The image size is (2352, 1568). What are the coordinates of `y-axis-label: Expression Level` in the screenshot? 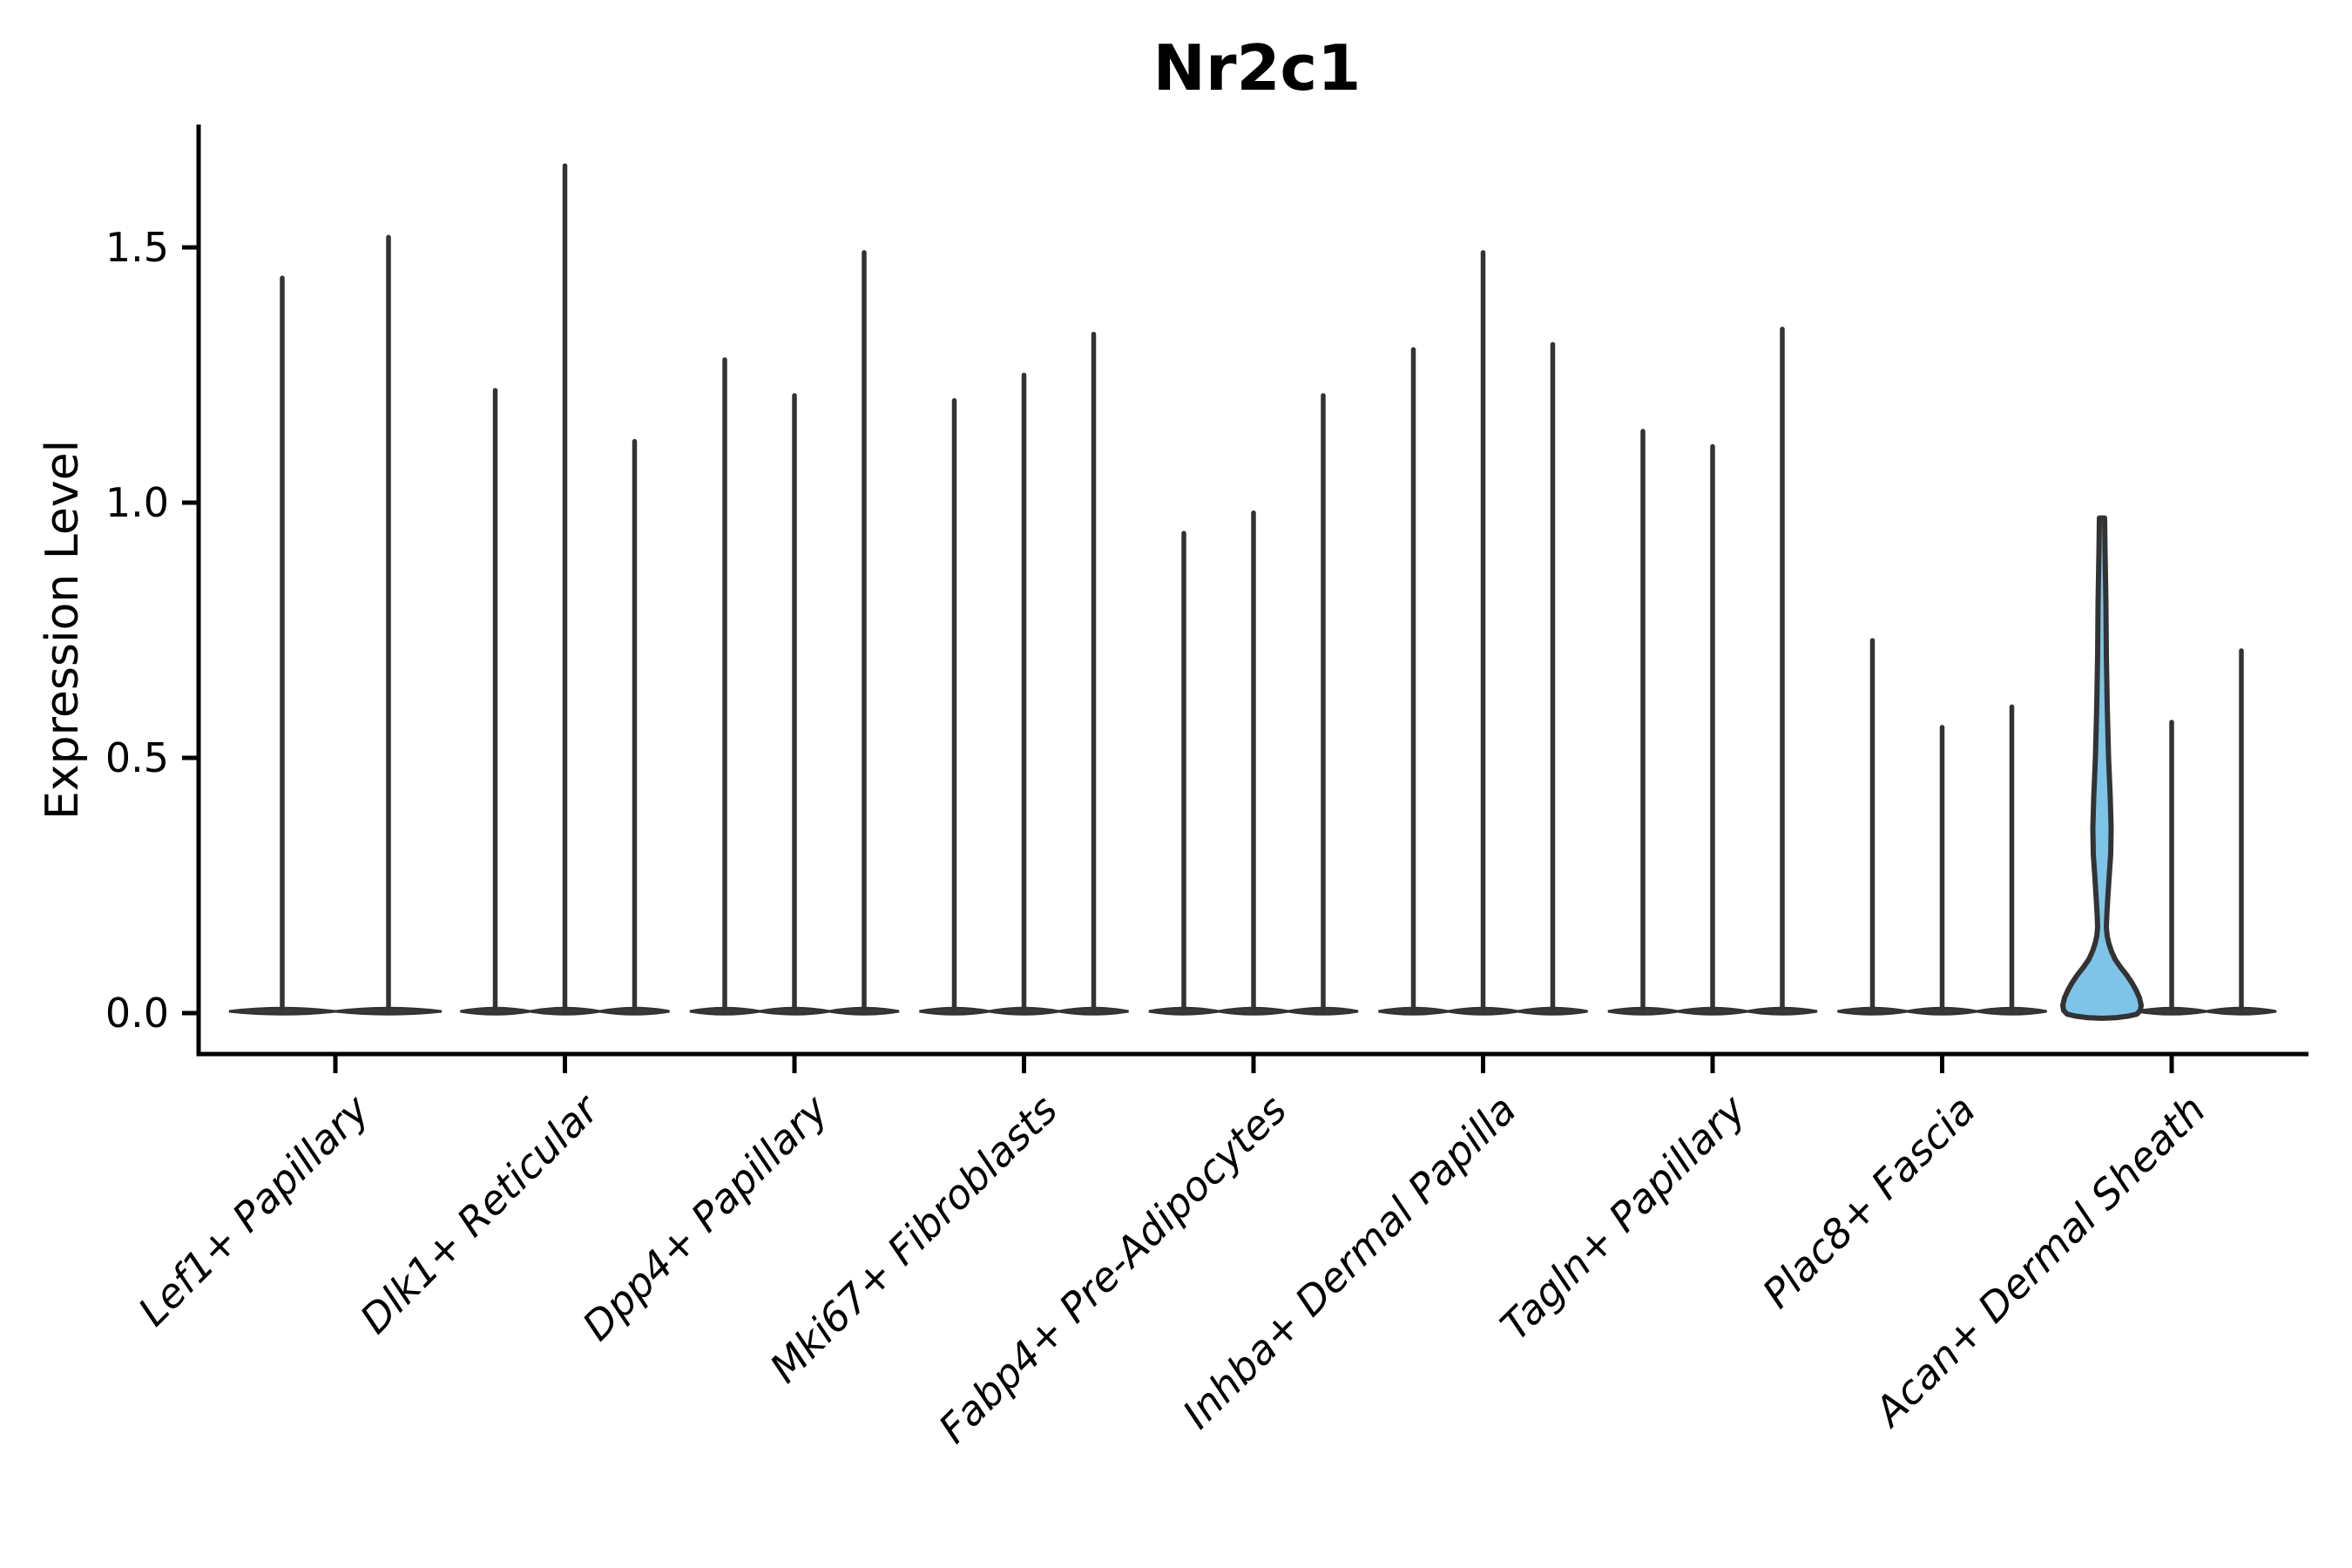 It's located at (63, 630).